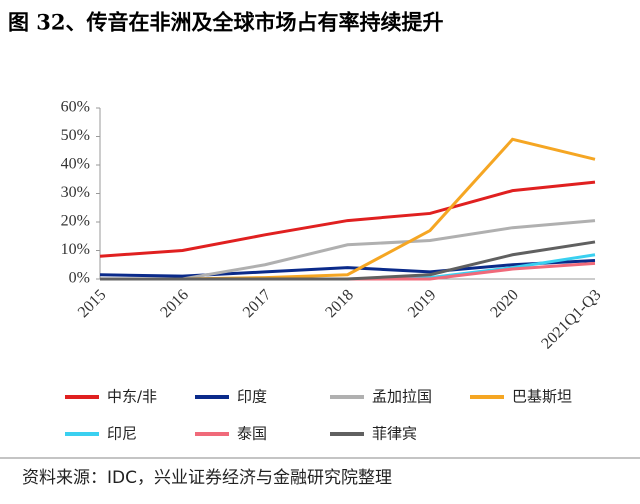 The height and width of the screenshot is (504, 640). What do you see at coordinates (75, 164) in the screenshot?
I see `y-tick-label: 40%` at bounding box center [75, 164].